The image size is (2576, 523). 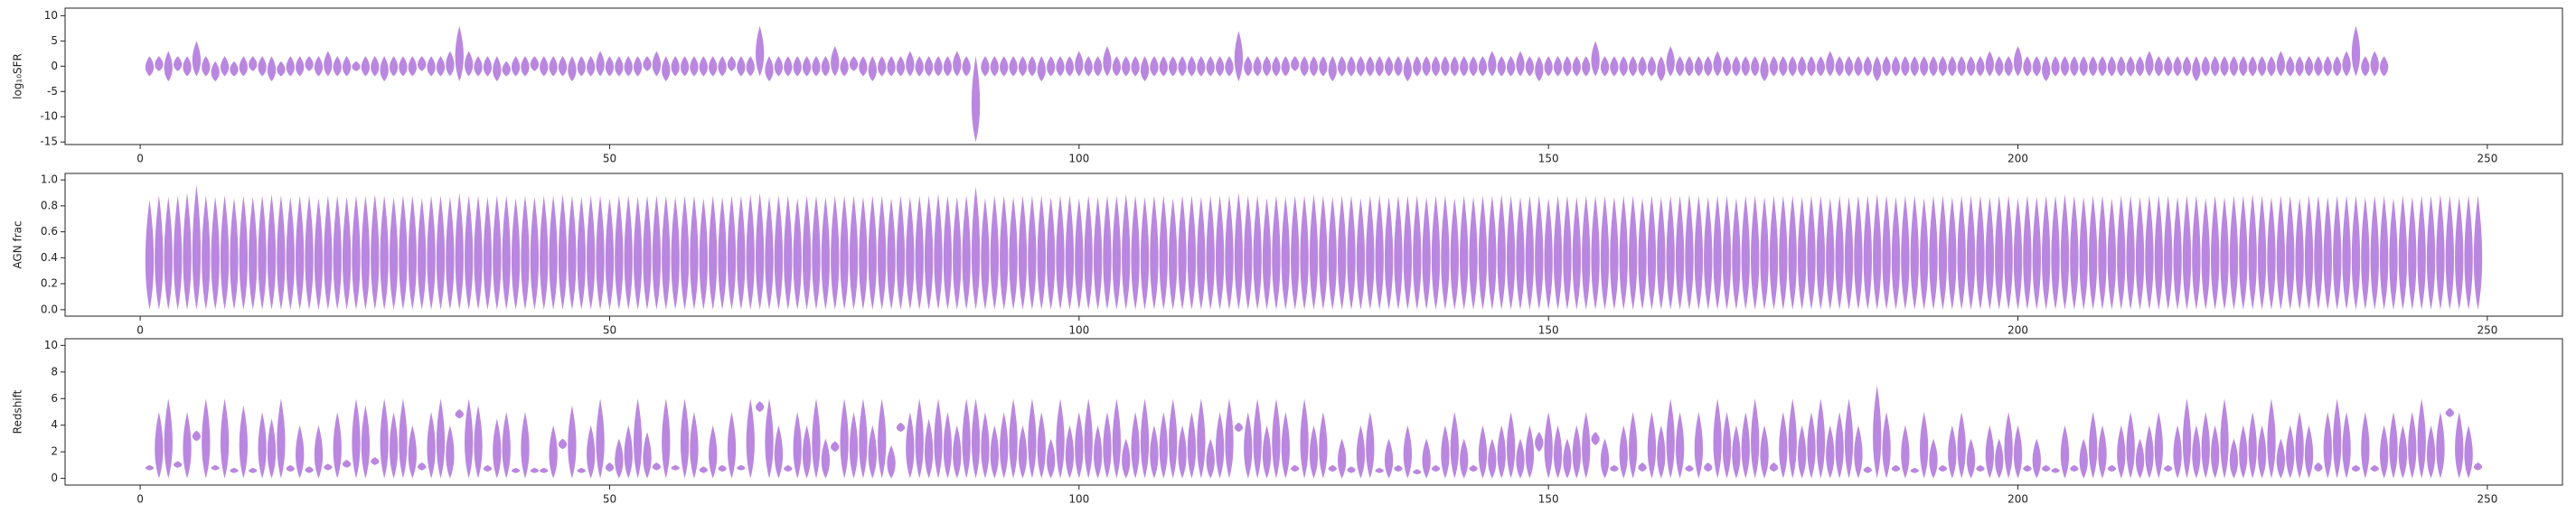 What do you see at coordinates (18, 244) in the screenshot?
I see `y-axis-label: AGN frac` at bounding box center [18, 244].